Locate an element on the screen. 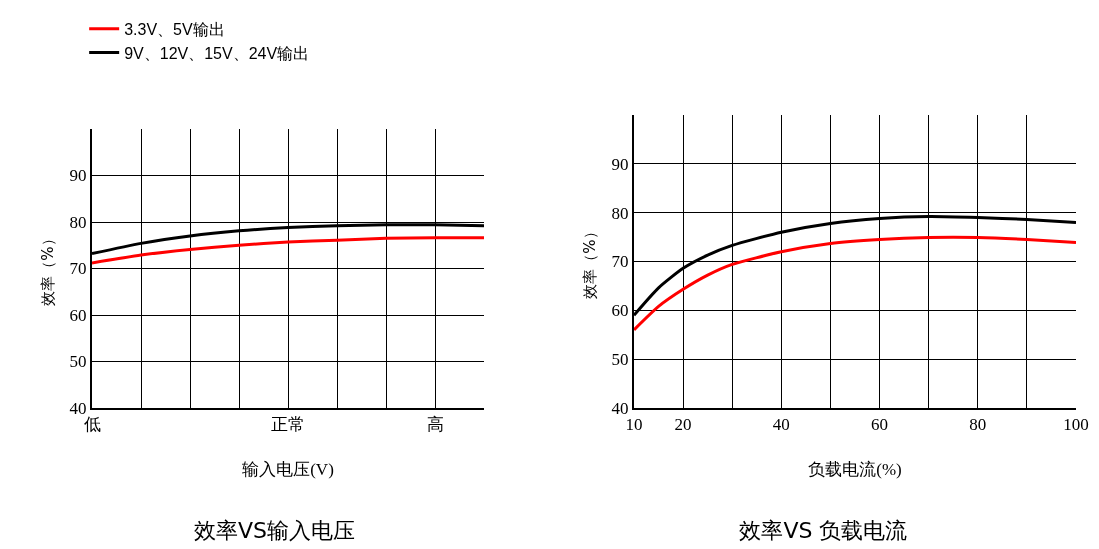  x-axis-title: 负载电流(%) is located at coordinates (855, 470).